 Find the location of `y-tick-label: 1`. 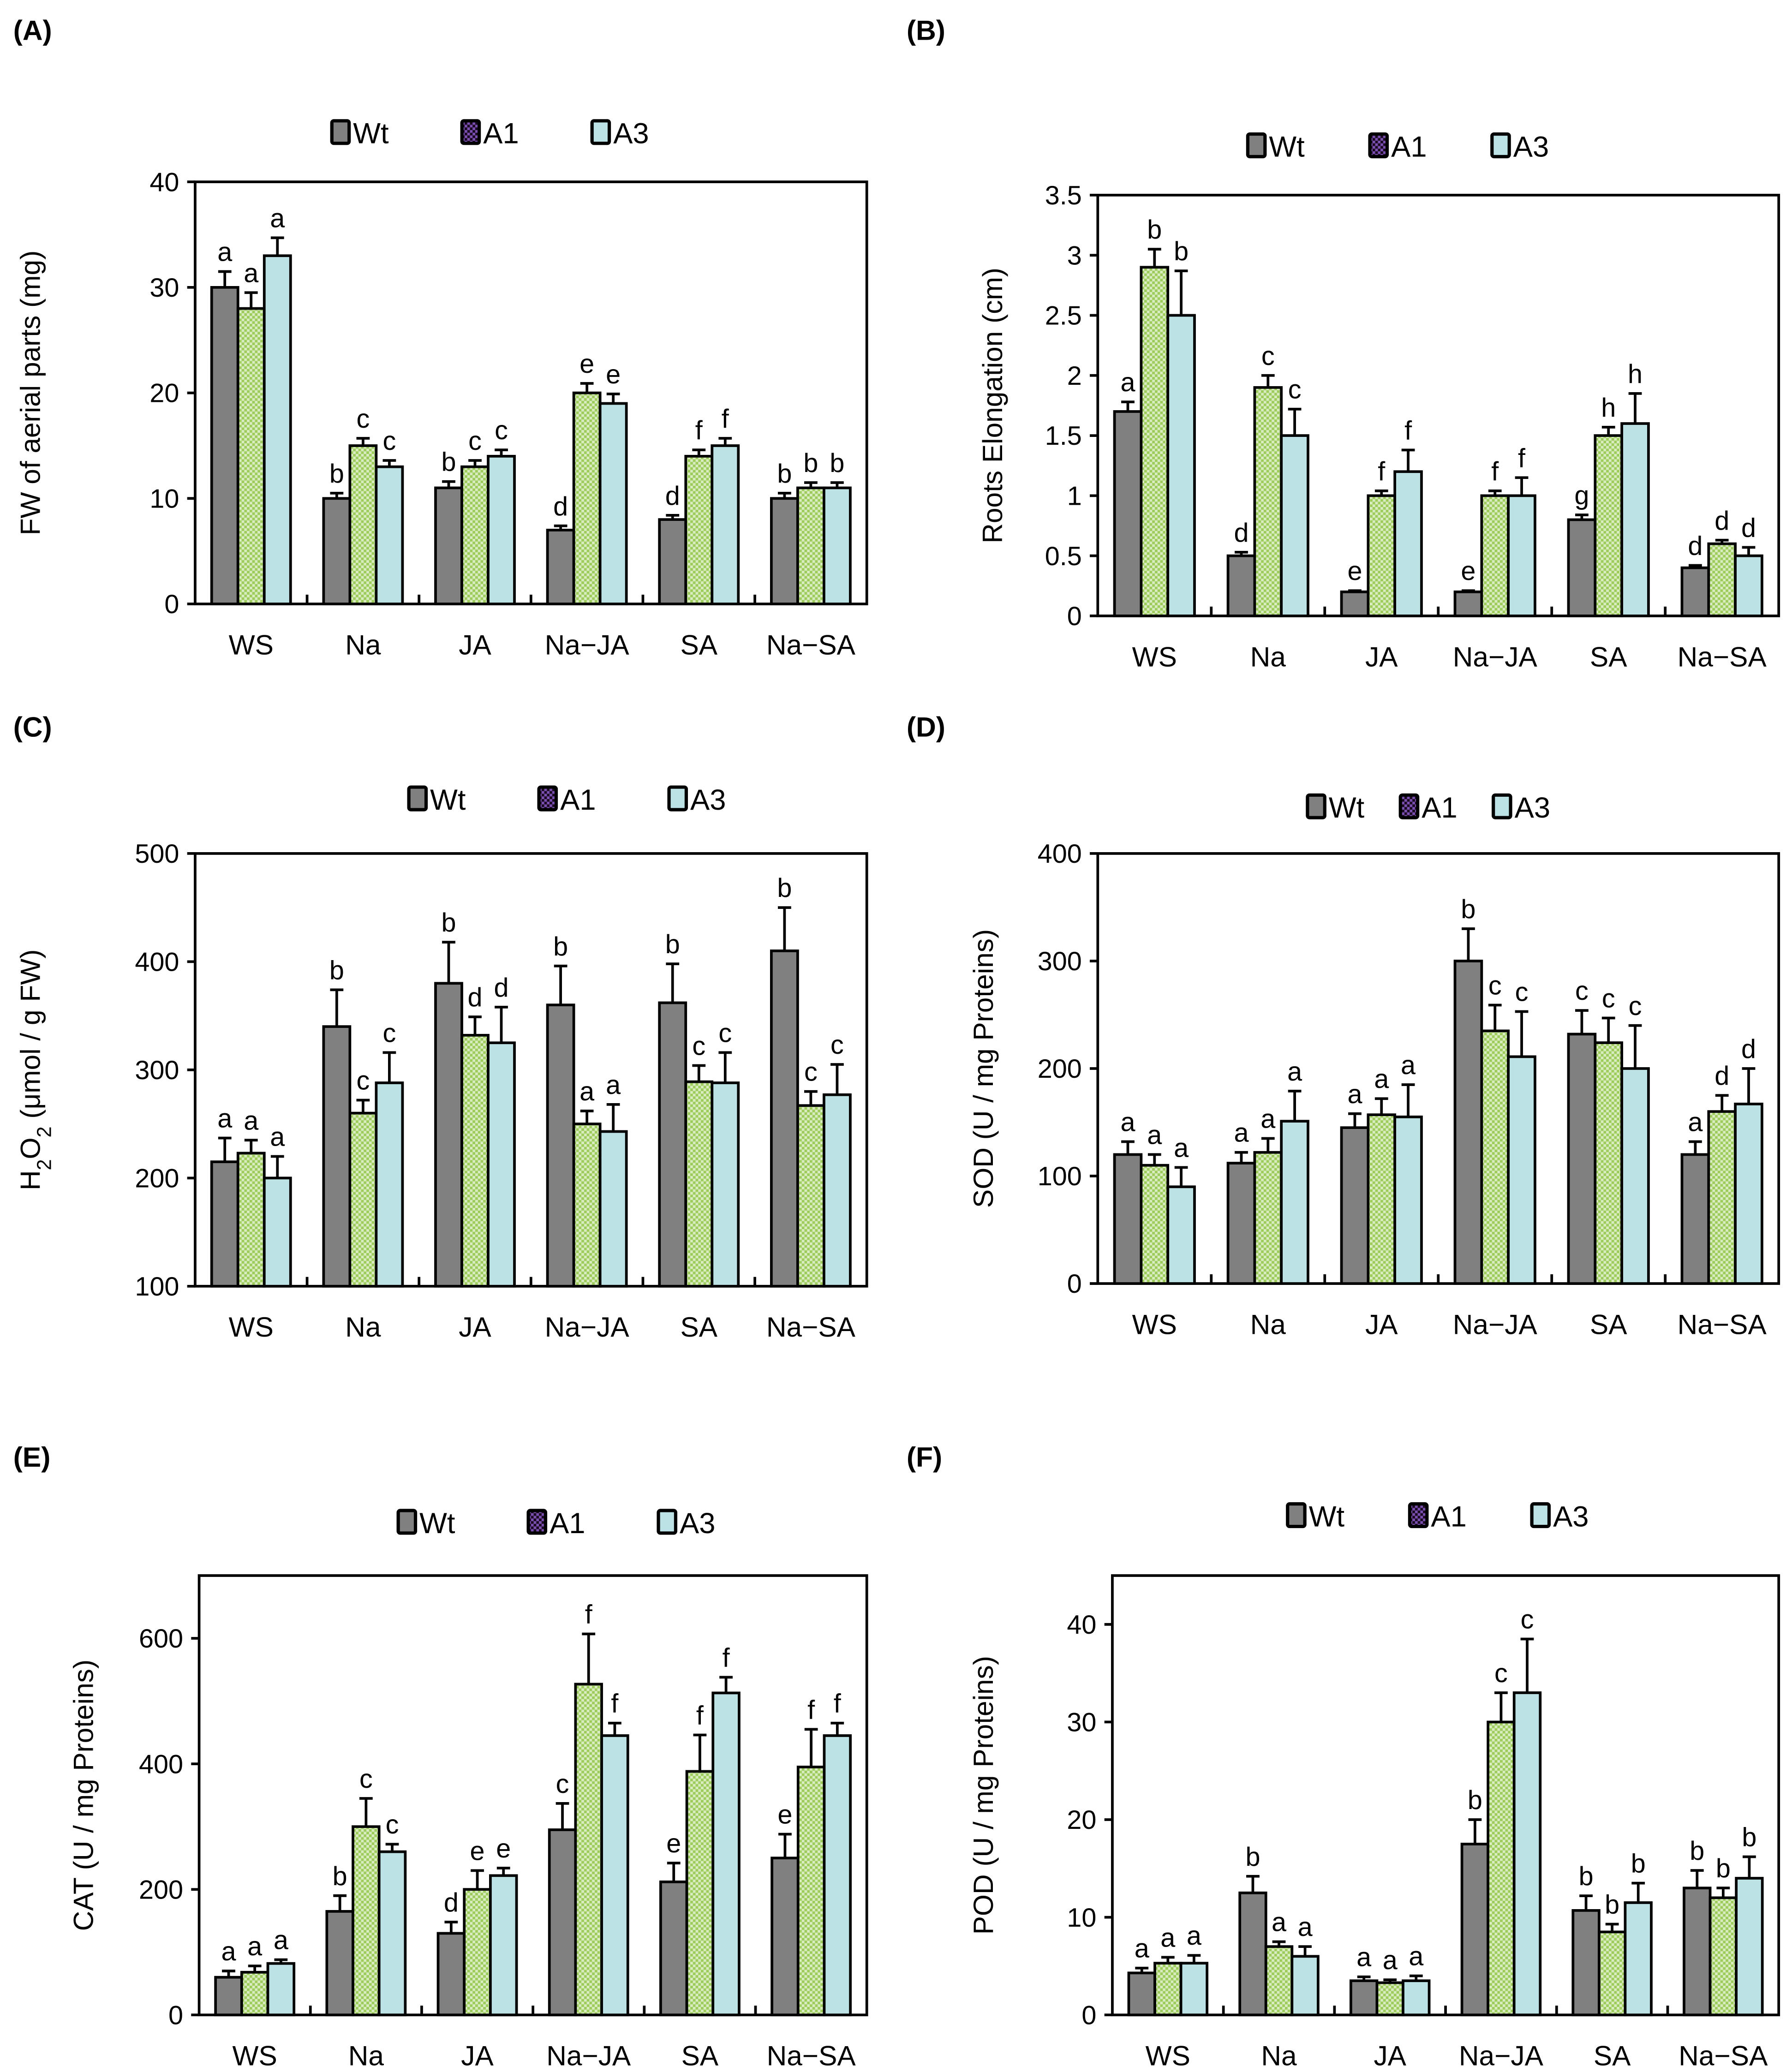

y-tick-label: 1 is located at coordinates (1074, 496).